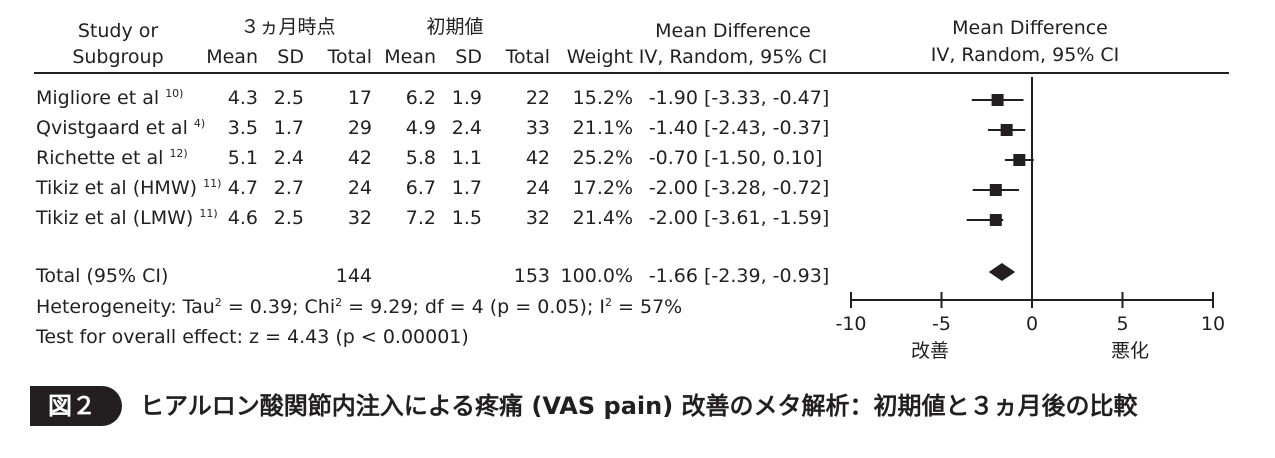 The image size is (1275, 458). I want to click on header-weight: Weight, so click(599, 57).